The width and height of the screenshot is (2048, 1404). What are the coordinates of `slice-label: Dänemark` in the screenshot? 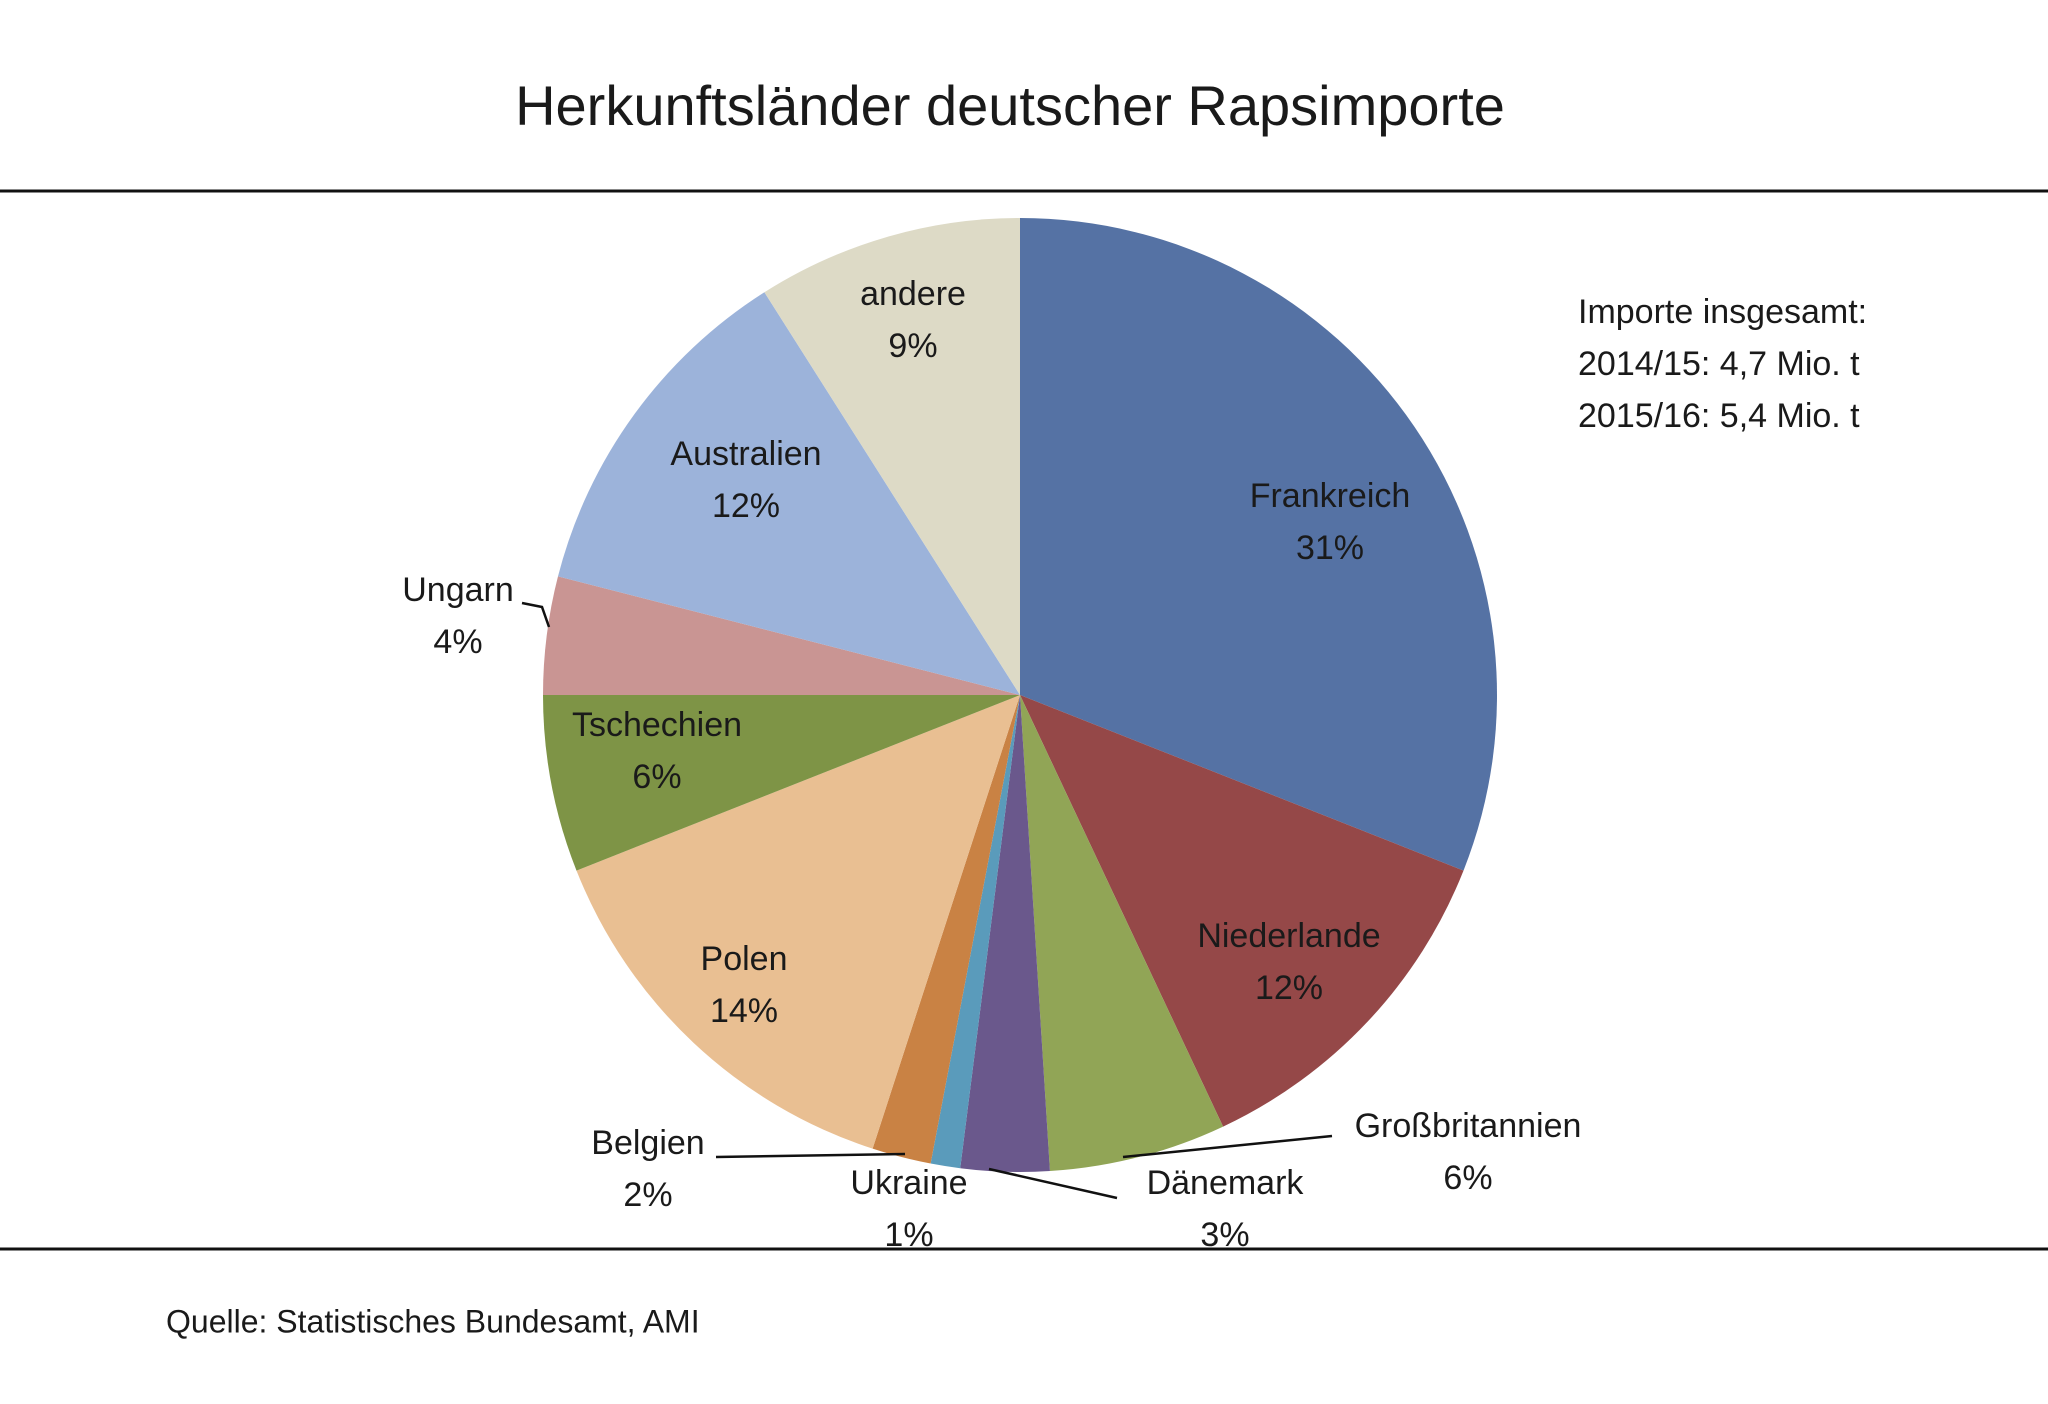 It's located at (1226, 1183).